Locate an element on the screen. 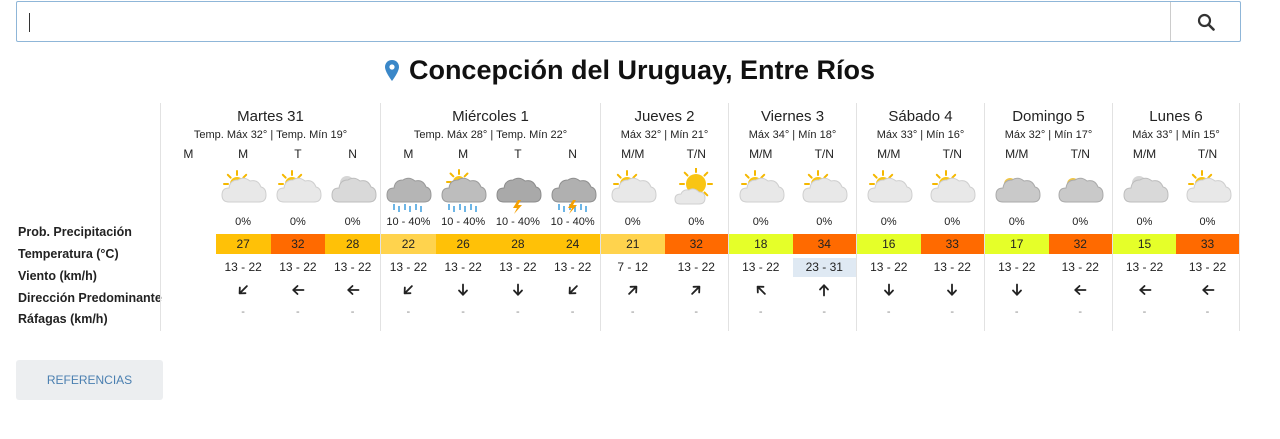  temperature-cell: 17 is located at coordinates (1017, 244).